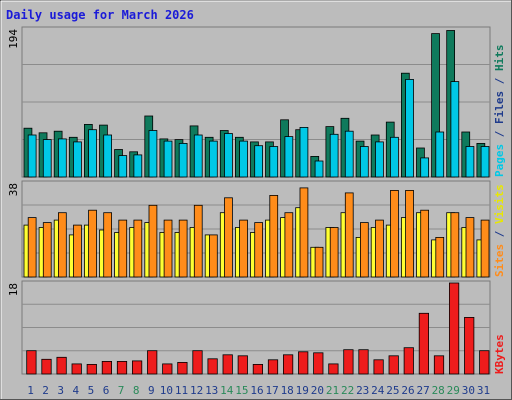  I want to click on day-label-12: 12, so click(196, 390).